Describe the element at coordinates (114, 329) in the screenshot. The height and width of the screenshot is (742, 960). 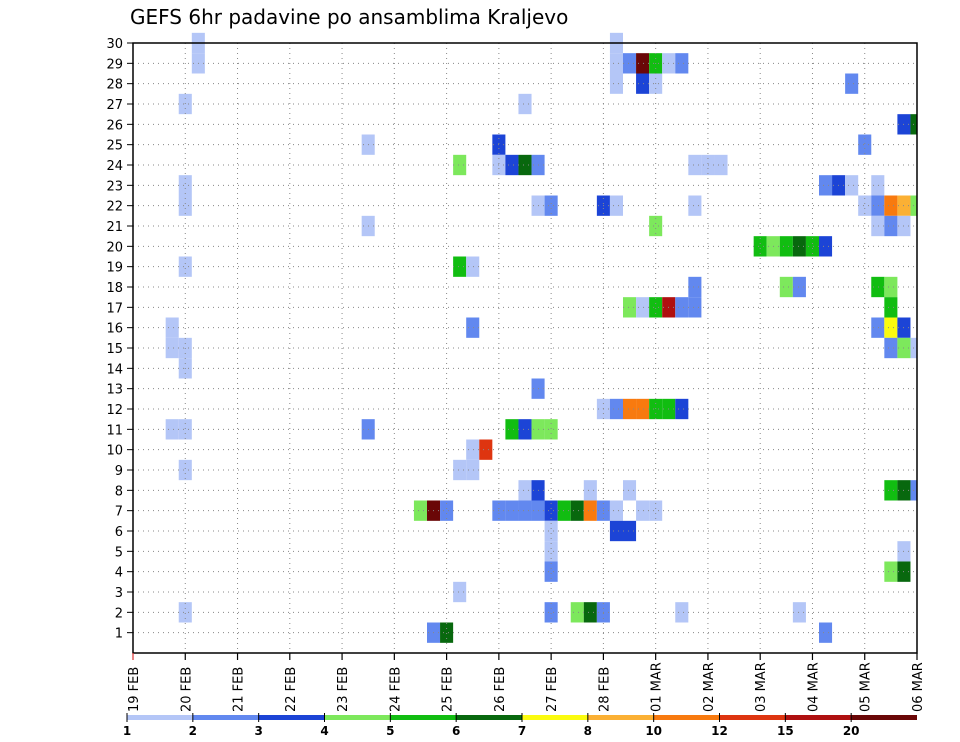
I see `y-tick-label: 16` at that location.